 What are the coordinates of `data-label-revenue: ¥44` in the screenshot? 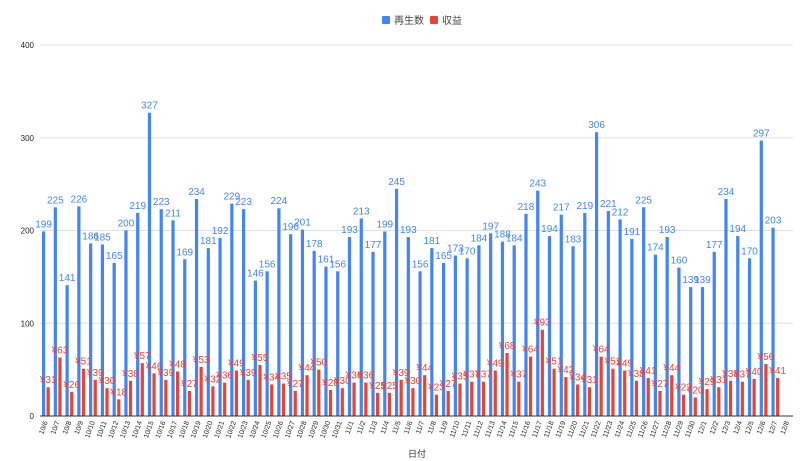 It's located at (424, 368).